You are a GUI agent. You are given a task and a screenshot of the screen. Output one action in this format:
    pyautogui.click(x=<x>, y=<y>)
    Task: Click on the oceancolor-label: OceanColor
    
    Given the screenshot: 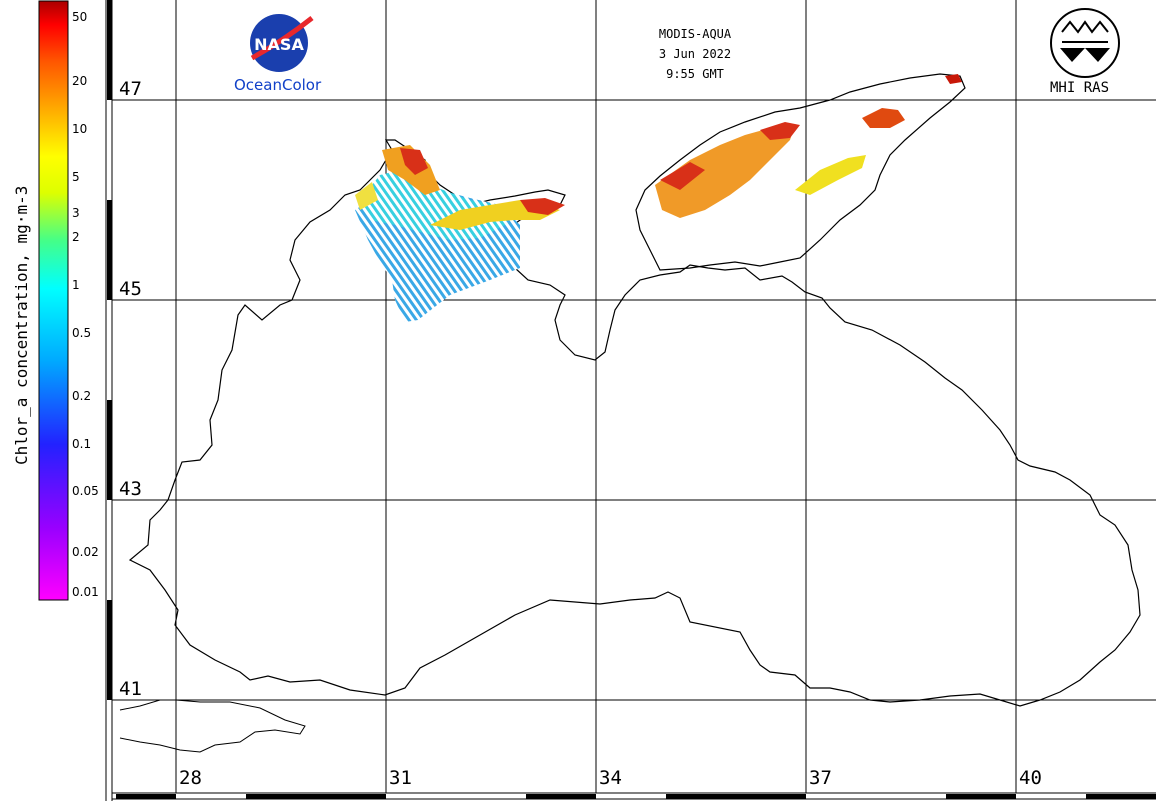 What is the action you would take?
    pyautogui.click(x=278, y=85)
    